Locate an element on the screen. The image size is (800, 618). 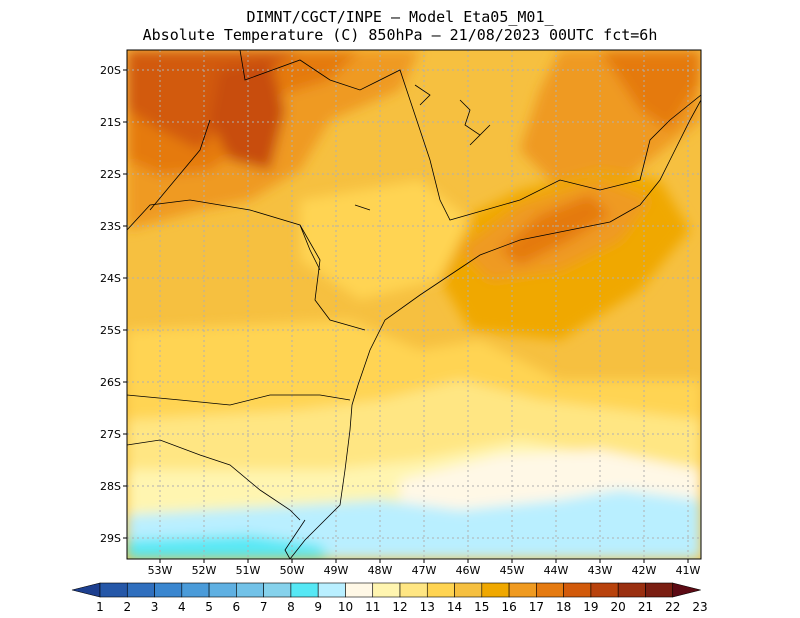
colorbar-label: 1 is located at coordinates (100, 607).